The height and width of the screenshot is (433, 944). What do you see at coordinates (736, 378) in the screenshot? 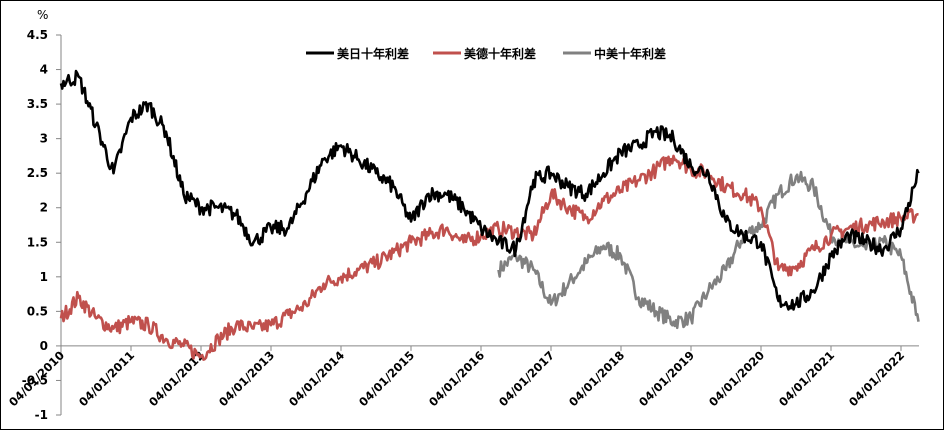
I see `x-tick-label: 04/01/2020` at bounding box center [736, 378].